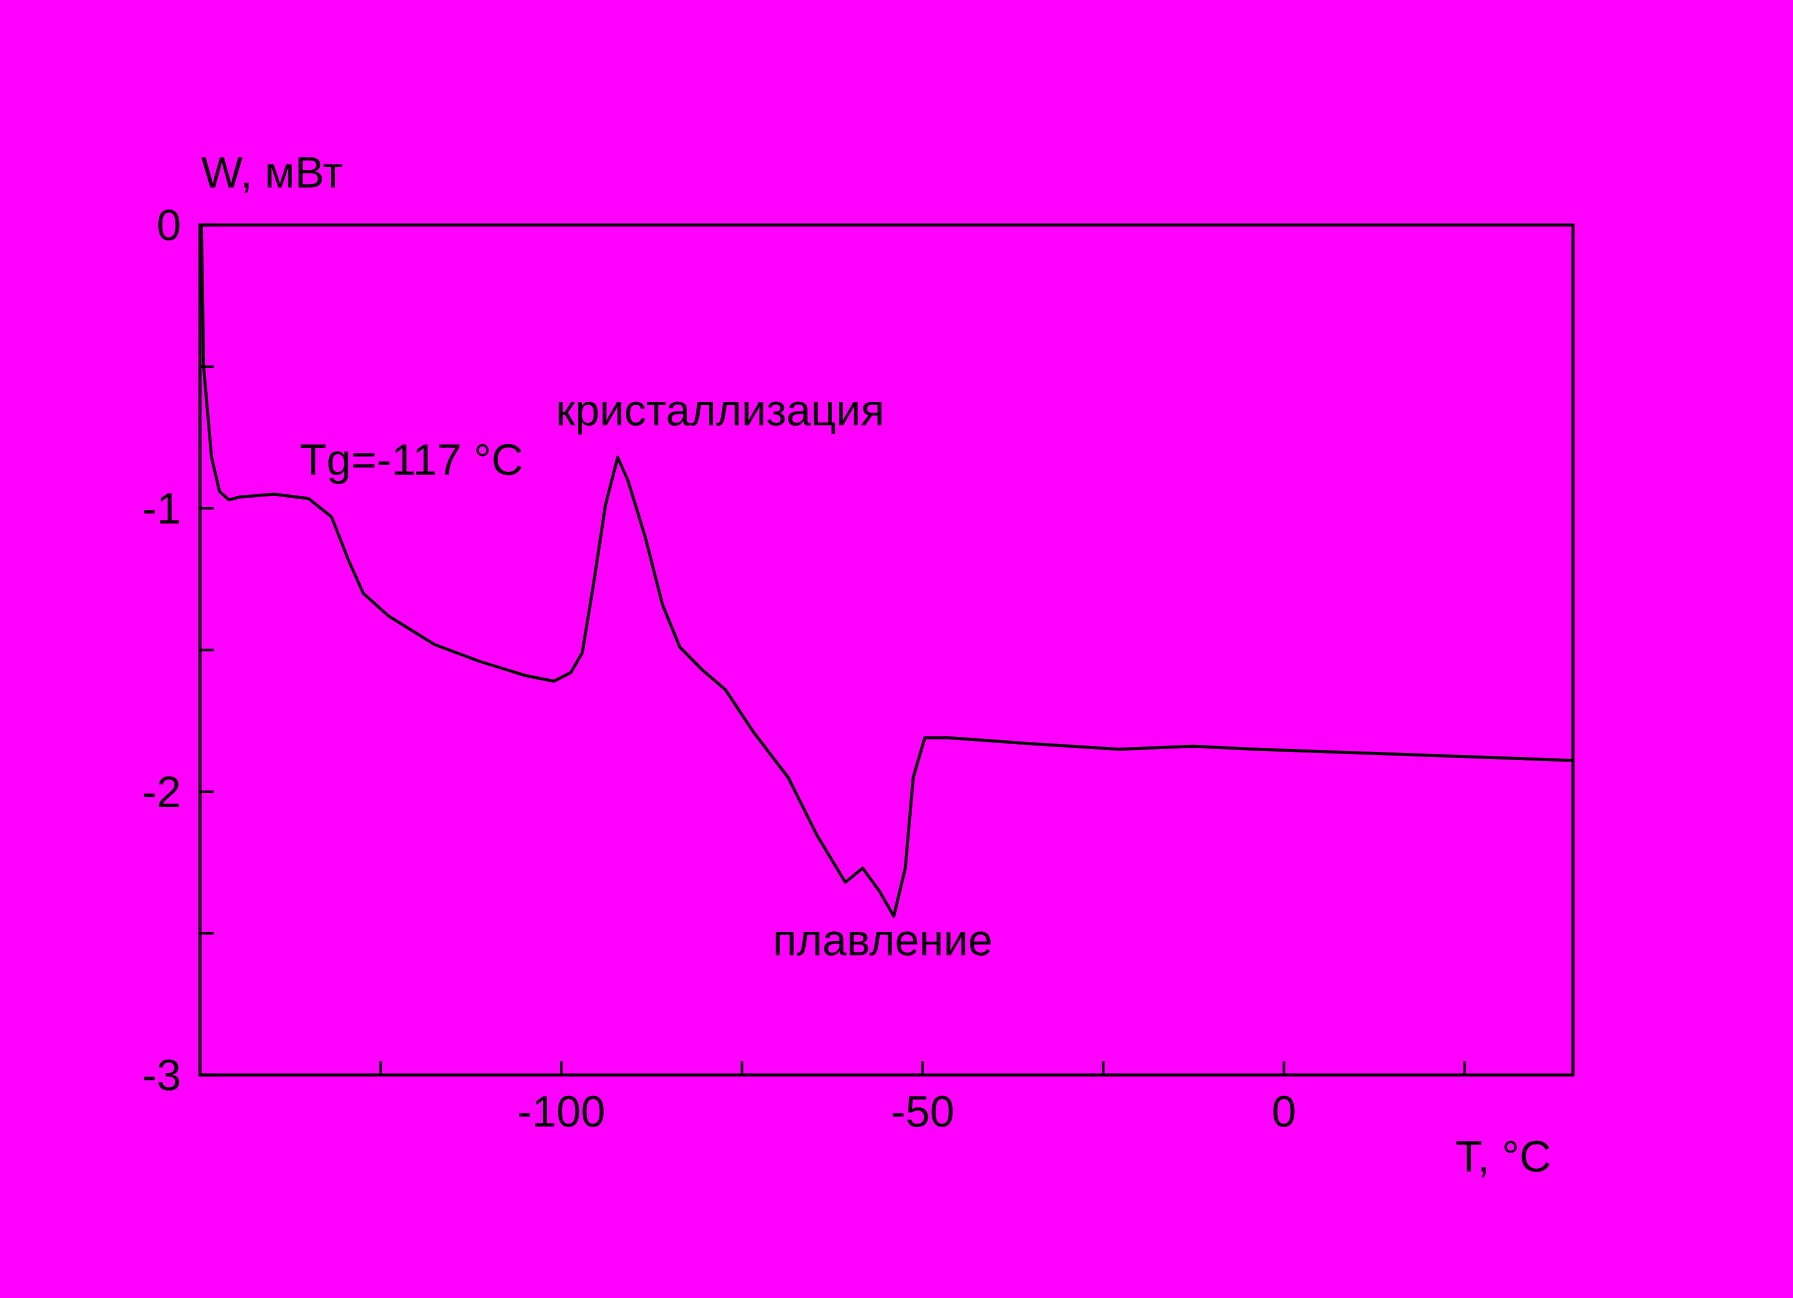 The height and width of the screenshot is (1298, 1793). I want to click on annotation: кристаллизация, so click(720, 418).